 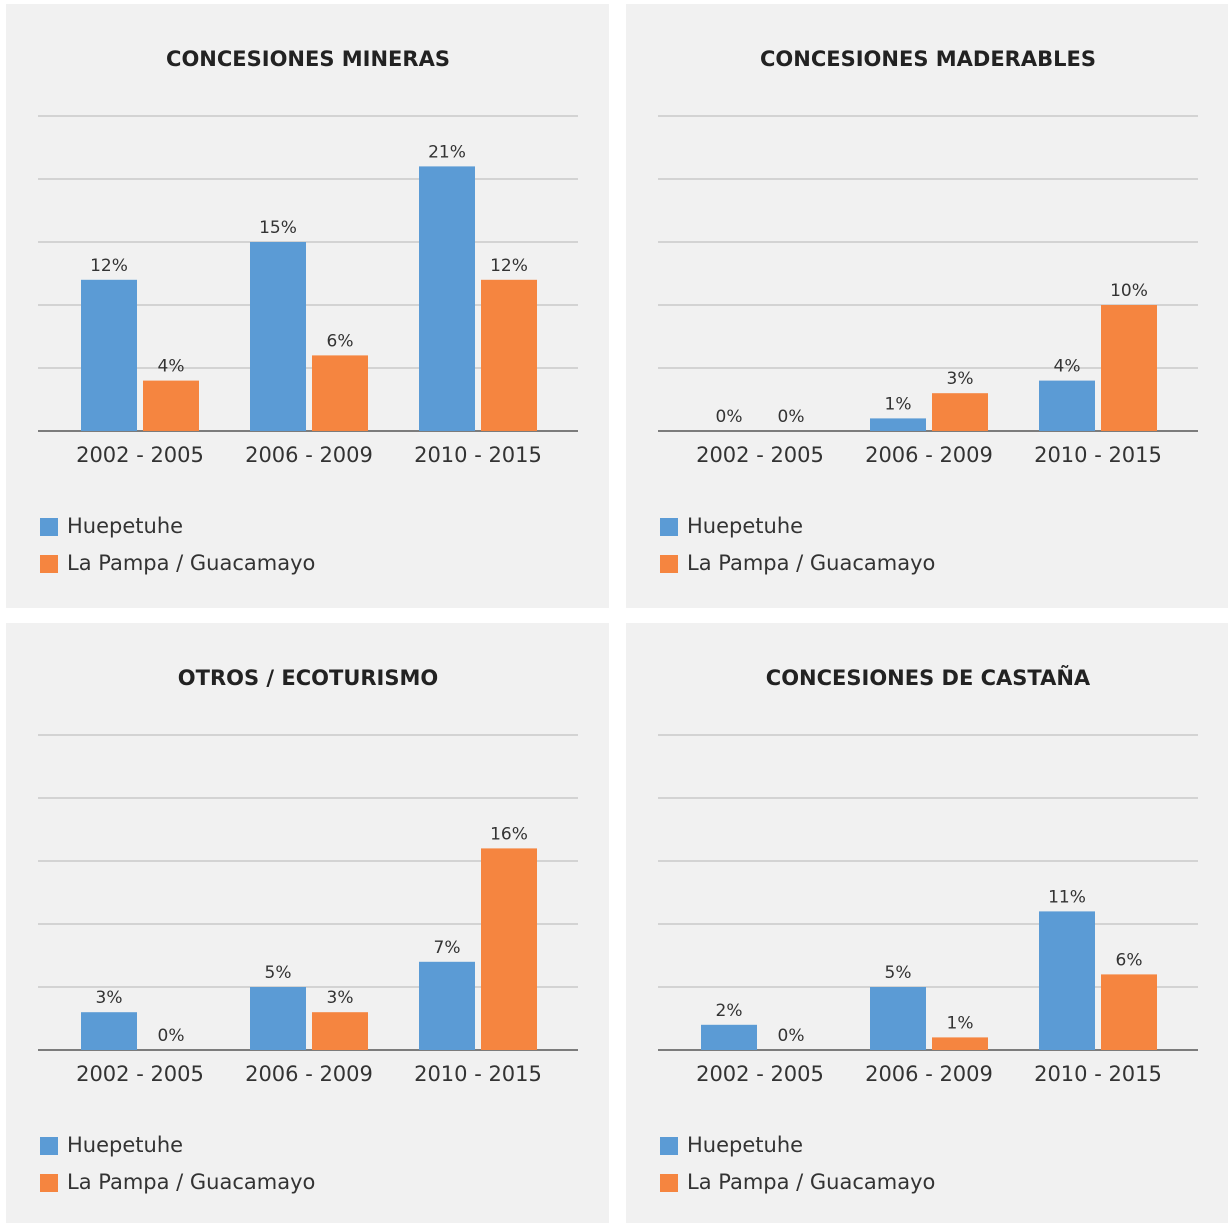 I want to click on data-label: 10%, so click(x=1129, y=291).